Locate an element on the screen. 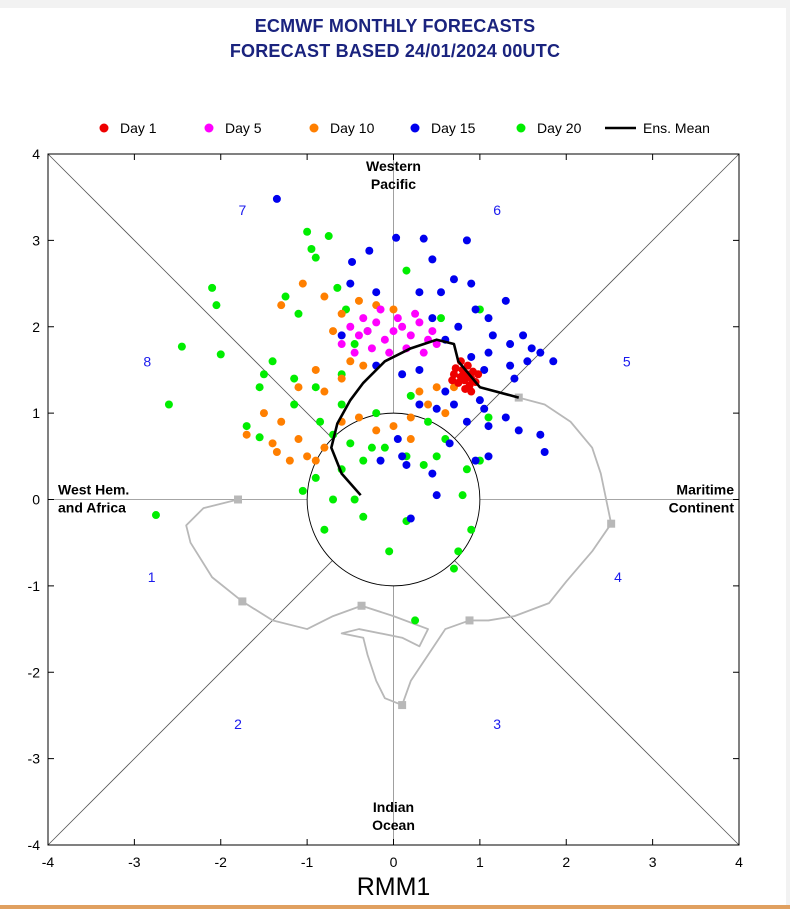 This screenshot has height=909, width=790. phase-number: 7 is located at coordinates (242, 210).